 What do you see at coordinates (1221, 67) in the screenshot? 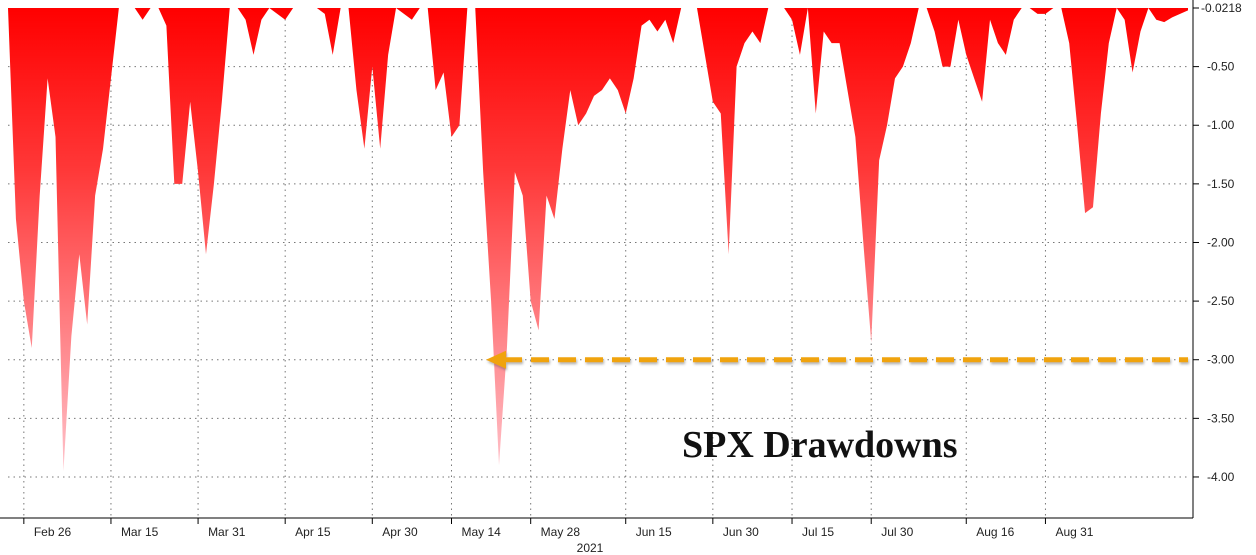
I see `y-tick-label: -0.50` at bounding box center [1221, 67].